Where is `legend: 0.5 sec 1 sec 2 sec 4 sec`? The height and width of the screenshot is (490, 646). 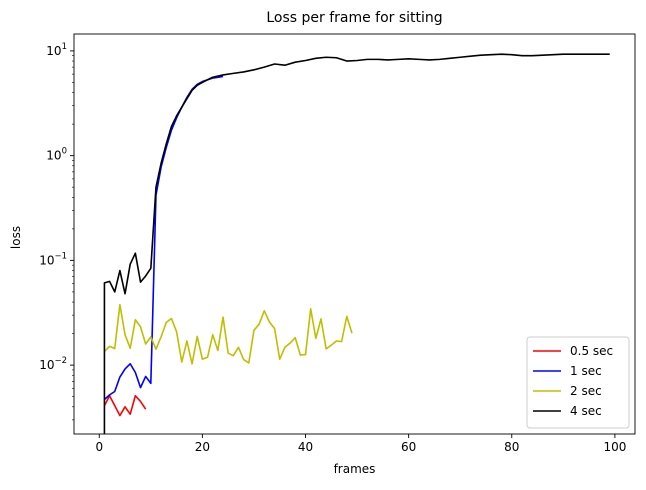 legend: 0.5 sec 1 sec 2 sec 4 sec is located at coordinates (578, 382).